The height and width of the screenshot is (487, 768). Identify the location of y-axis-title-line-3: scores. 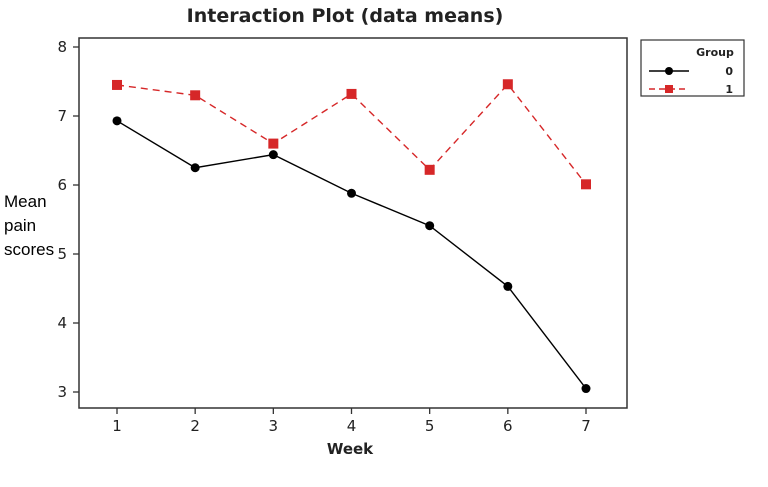
(29, 249).